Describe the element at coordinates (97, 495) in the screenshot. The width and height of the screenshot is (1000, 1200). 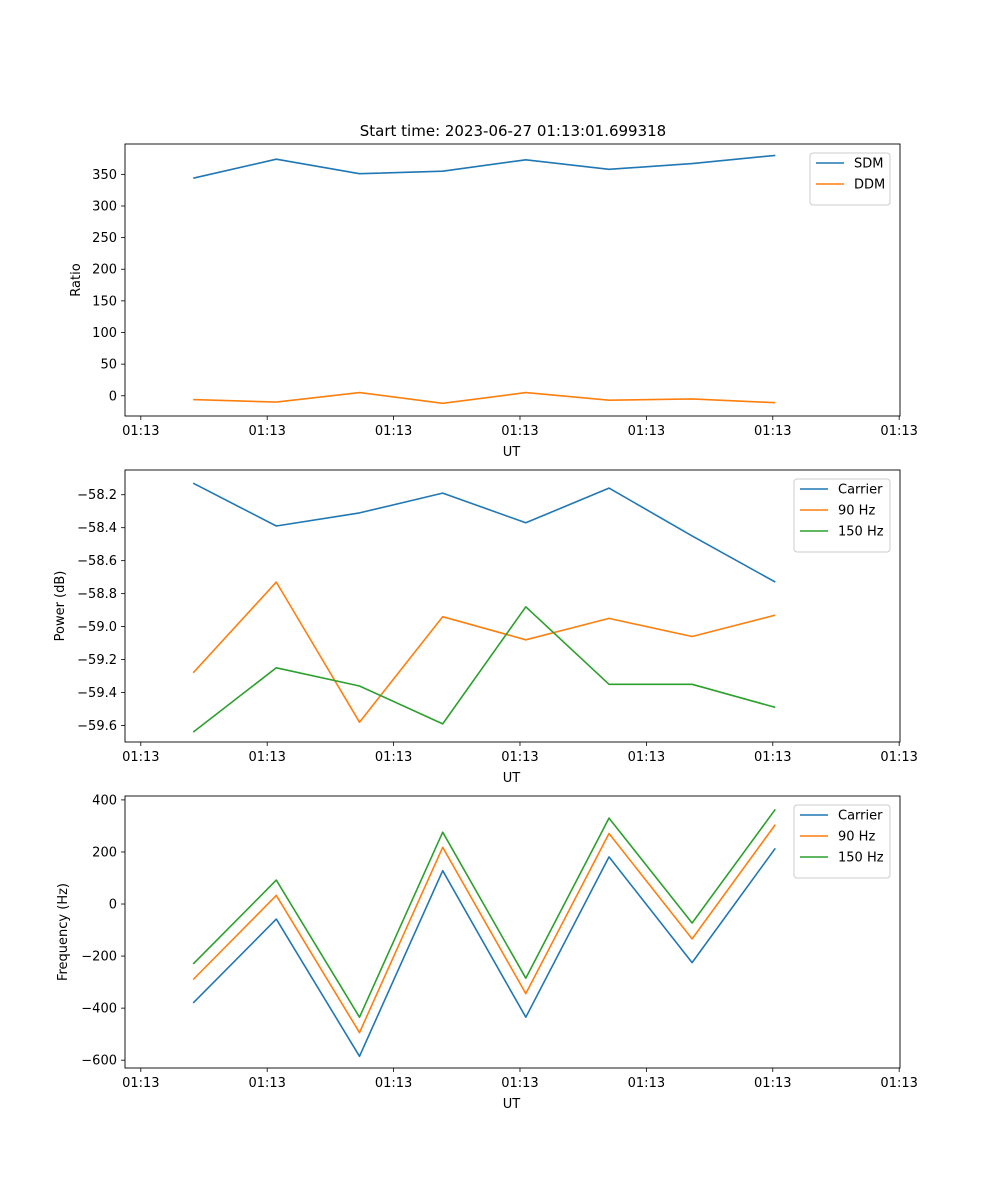
I see `y-tick-label: −58.2` at that location.